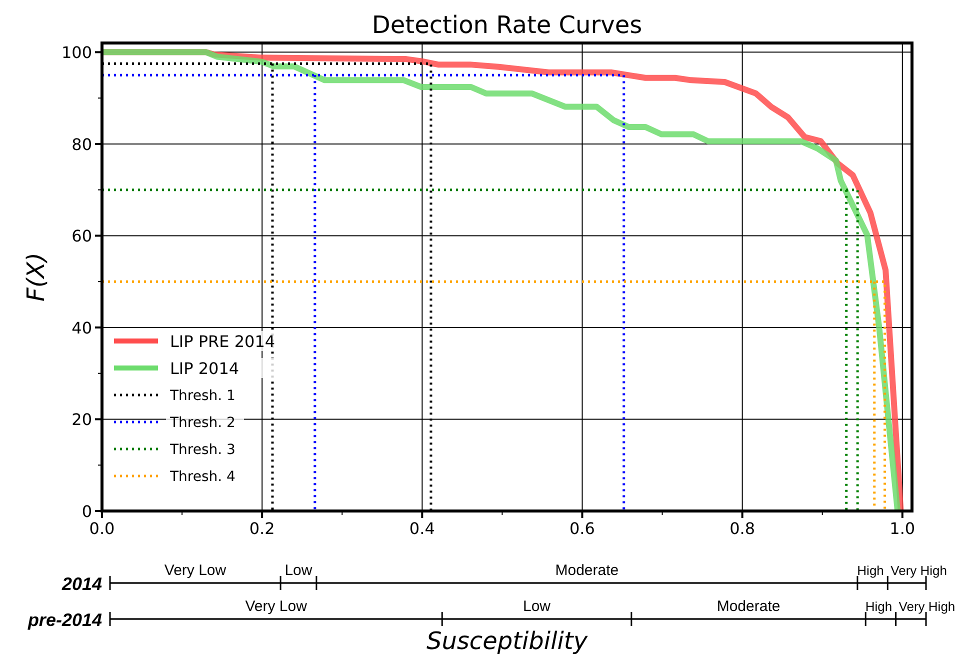 The height and width of the screenshot is (665, 975). I want to click on x-tick-label: 1.0, so click(903, 528).